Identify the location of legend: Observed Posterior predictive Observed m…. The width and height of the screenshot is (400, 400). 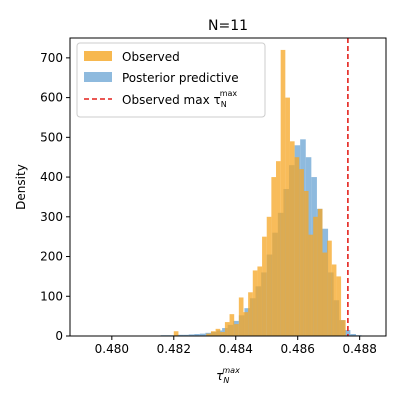
(171, 80).